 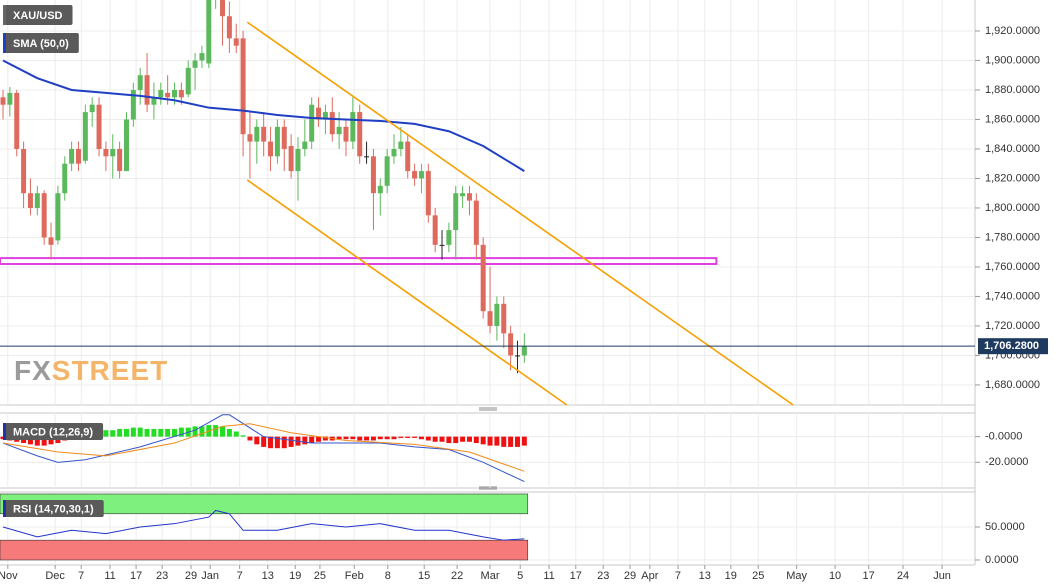 What do you see at coordinates (457, 576) in the screenshot?
I see `x-tick-label: 22` at bounding box center [457, 576].